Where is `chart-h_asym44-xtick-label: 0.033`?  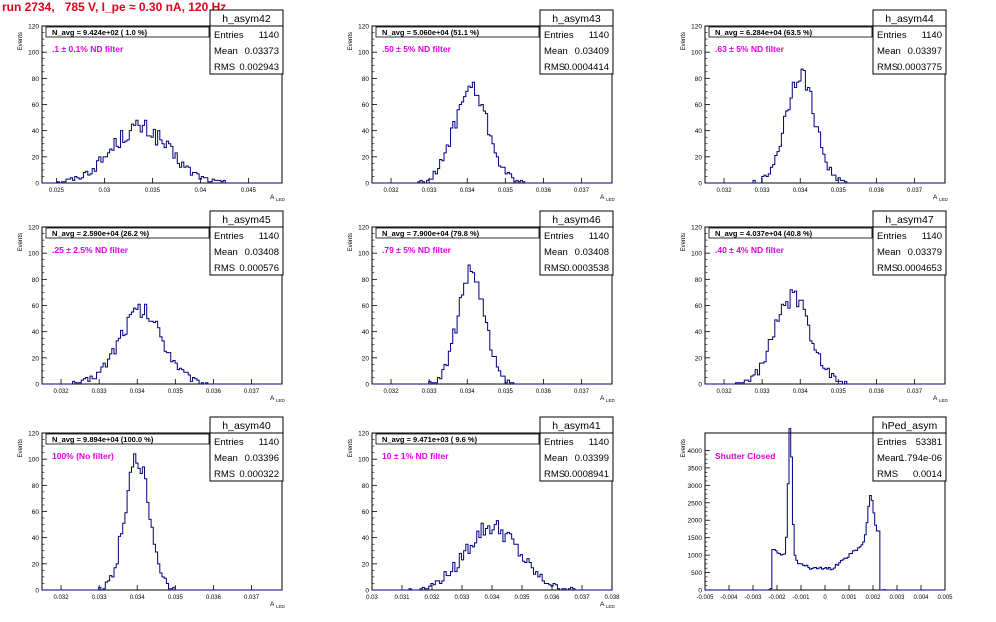
chart-h_asym44-xtick-label: 0.033 is located at coordinates (763, 191).